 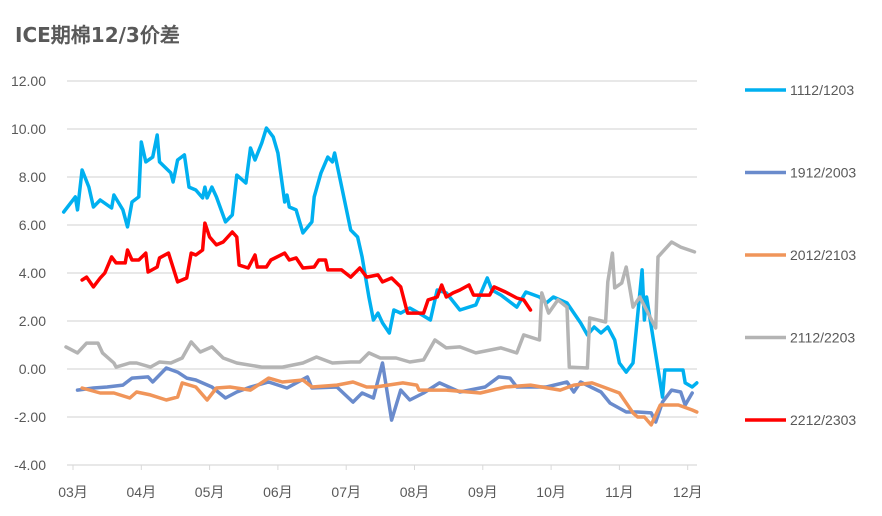 What do you see at coordinates (210, 492) in the screenshot?
I see `x-tick-label: 05月` at bounding box center [210, 492].